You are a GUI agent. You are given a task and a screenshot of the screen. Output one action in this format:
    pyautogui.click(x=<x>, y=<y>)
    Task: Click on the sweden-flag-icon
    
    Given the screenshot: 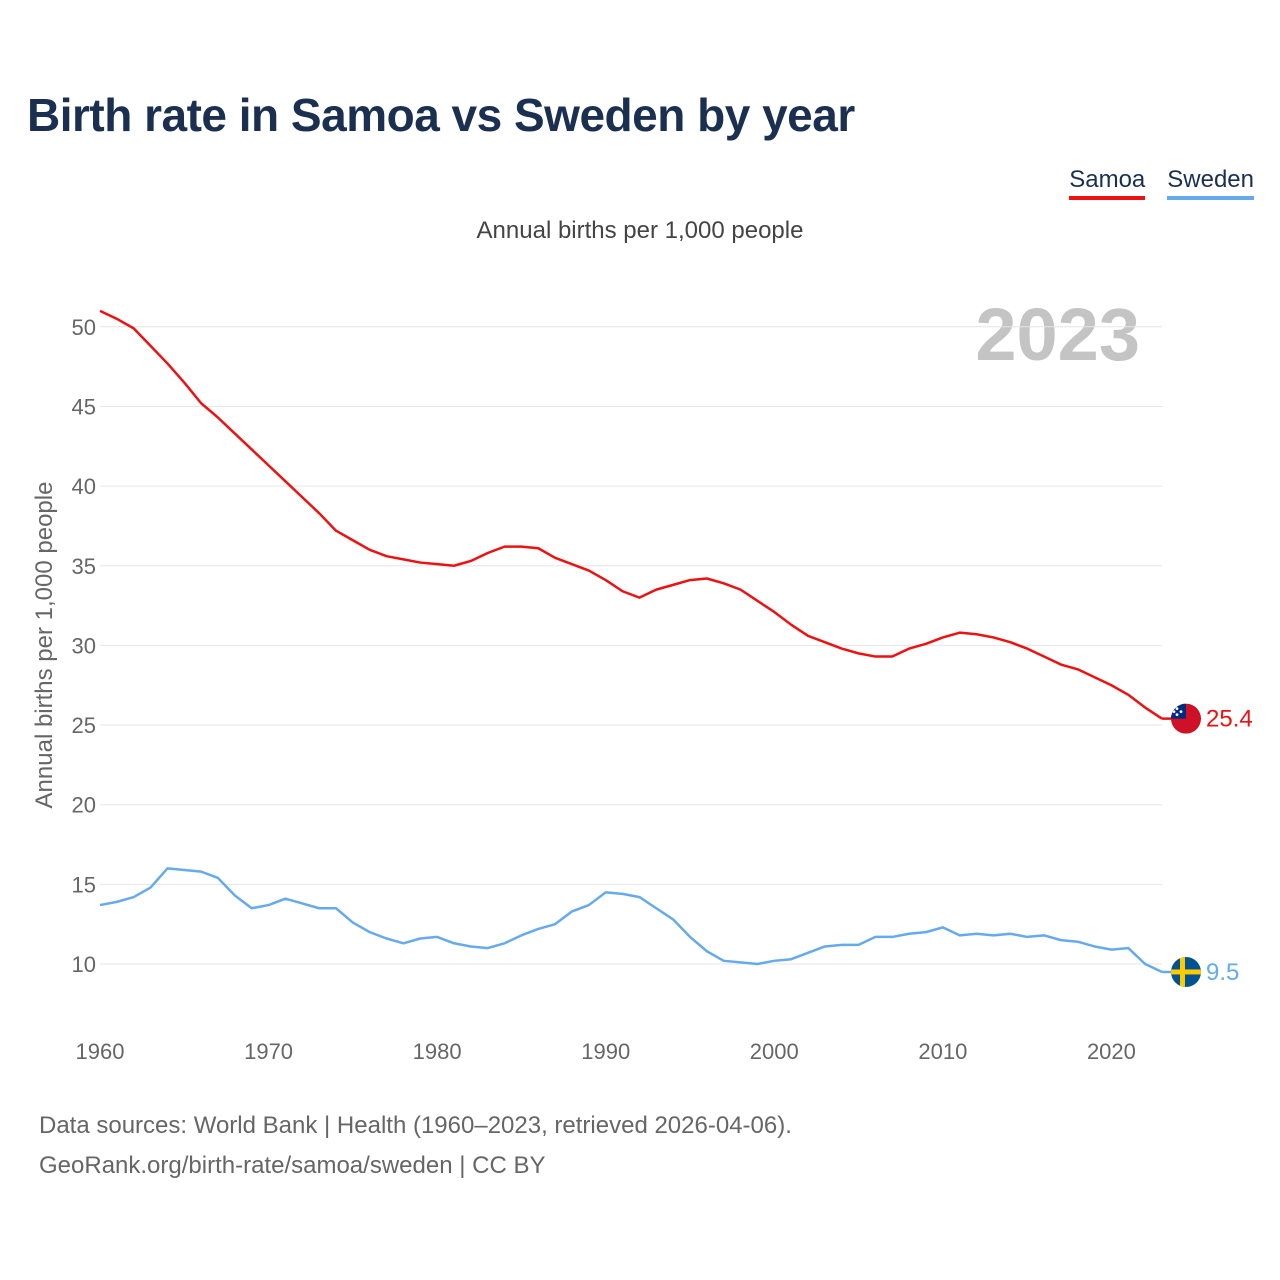 What is the action you would take?
    pyautogui.click(x=1186, y=971)
    